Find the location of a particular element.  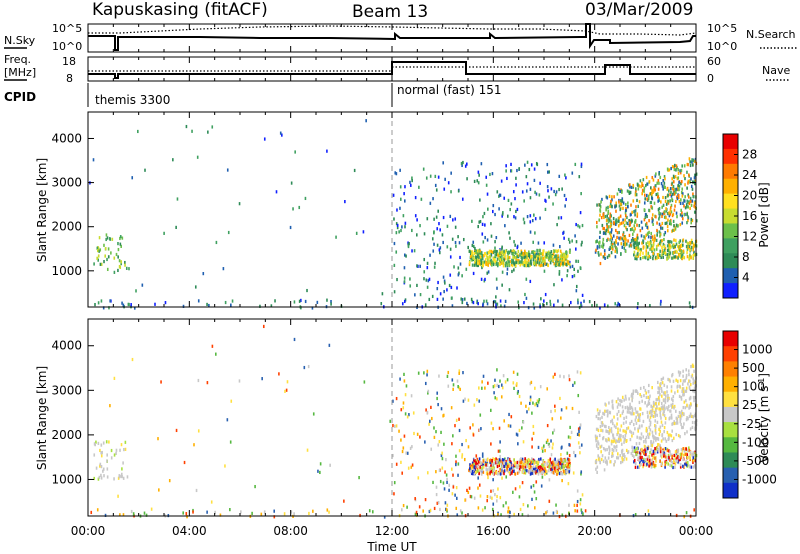

colorbar-tick-label: 20 is located at coordinates (749, 196).